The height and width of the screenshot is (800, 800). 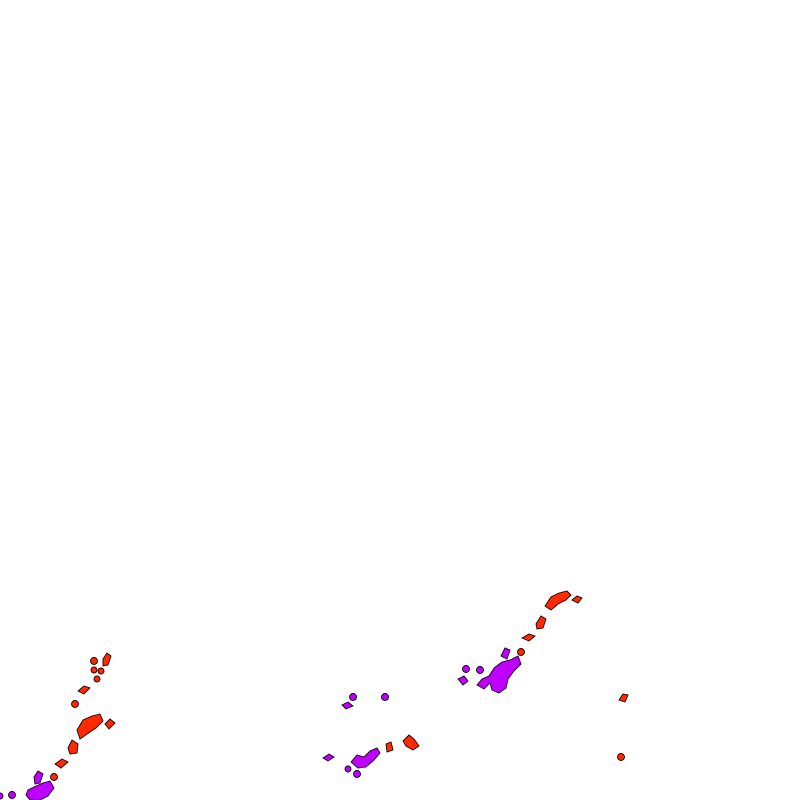 I want to click on purple-region-islands-northeast, so click(x=489, y=670).